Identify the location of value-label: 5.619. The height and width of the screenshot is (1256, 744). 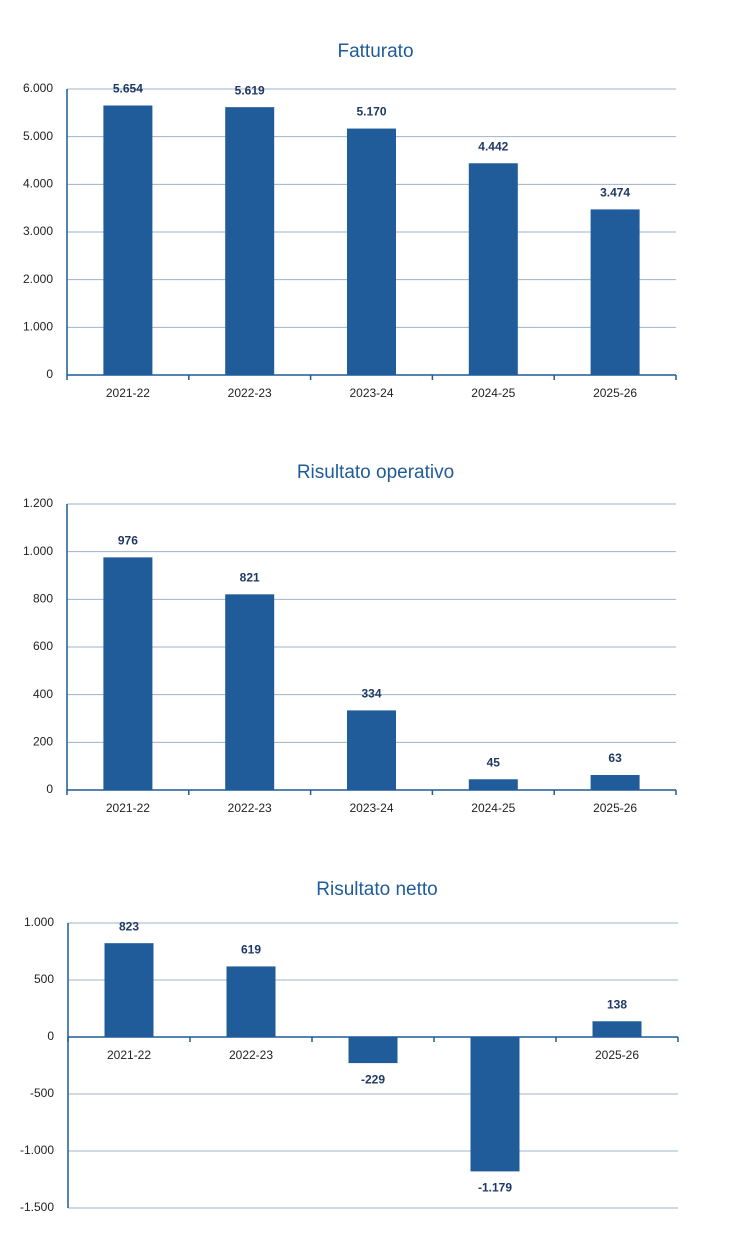
(250, 90).